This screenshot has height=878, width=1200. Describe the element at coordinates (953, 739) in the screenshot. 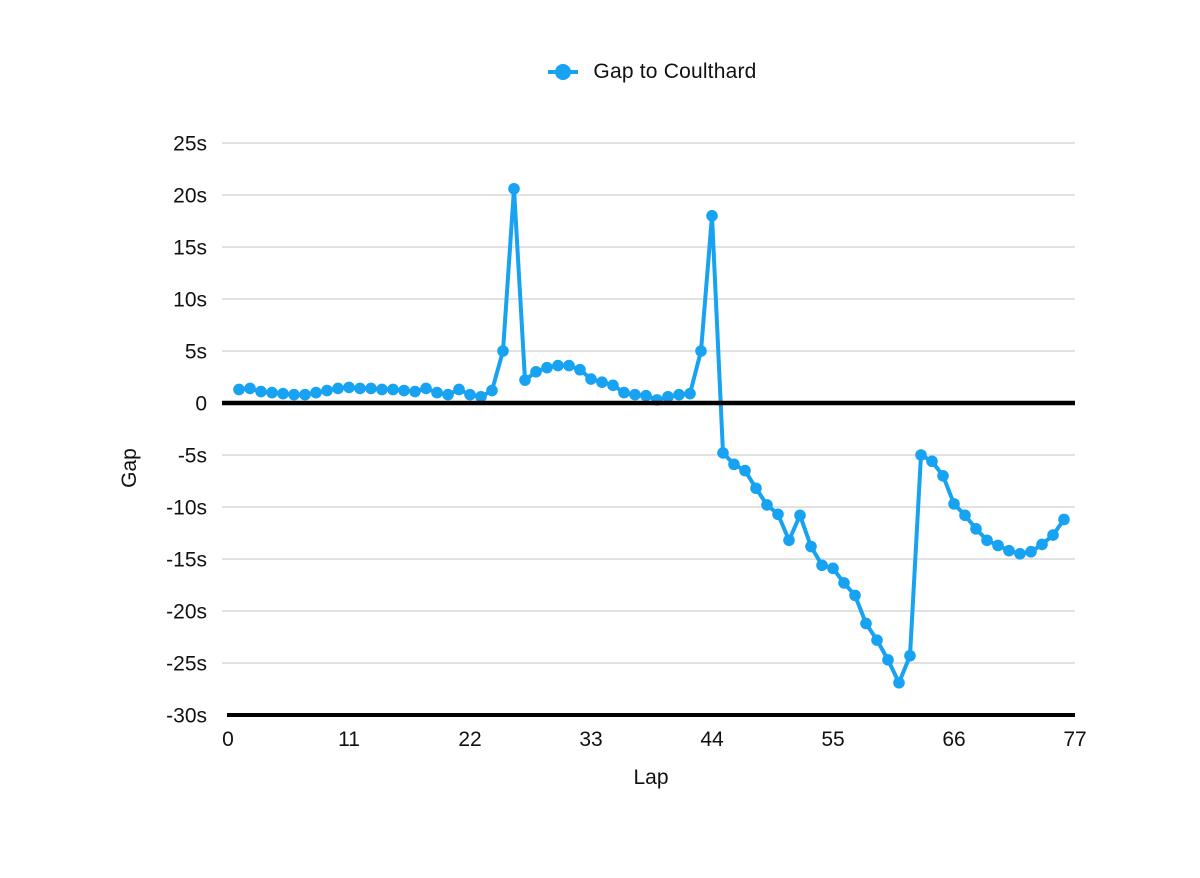

I see `x-tick-label: 66` at that location.